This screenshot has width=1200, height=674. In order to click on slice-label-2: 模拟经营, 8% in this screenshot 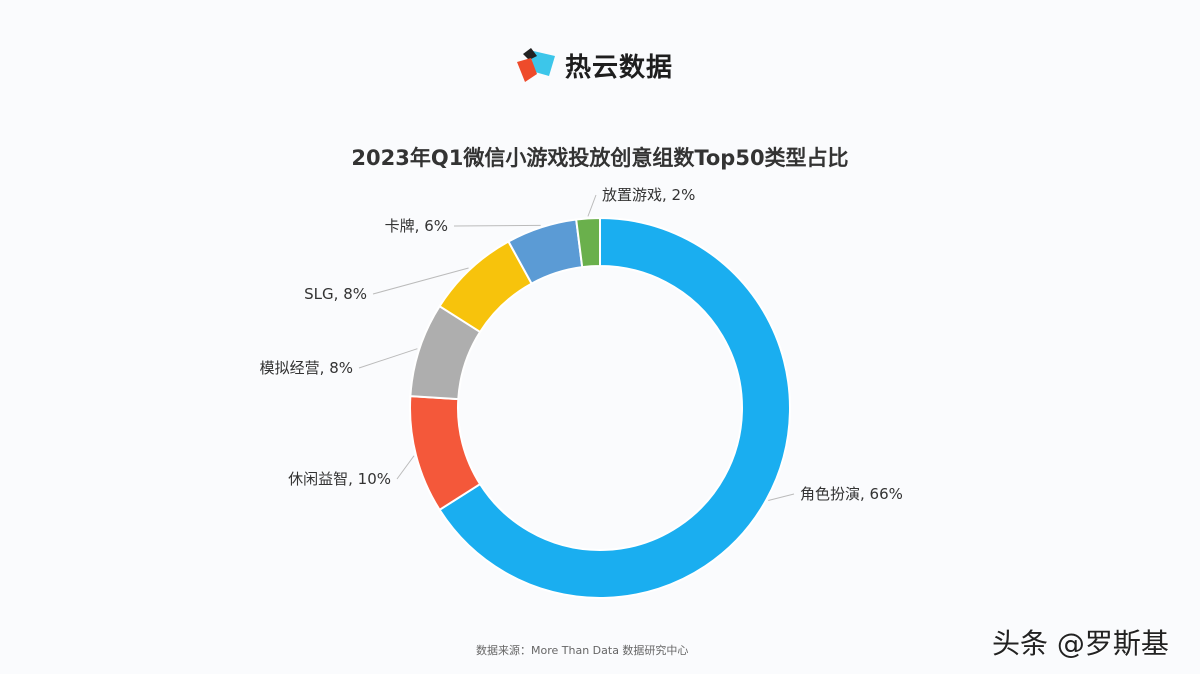, I will do `click(306, 368)`.